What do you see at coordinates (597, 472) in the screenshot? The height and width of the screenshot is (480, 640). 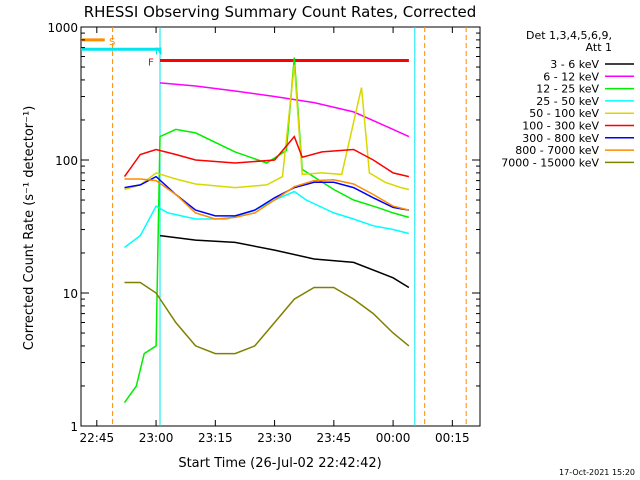 I see `date-stamp: 17-Oct-2021 15:20` at bounding box center [597, 472].